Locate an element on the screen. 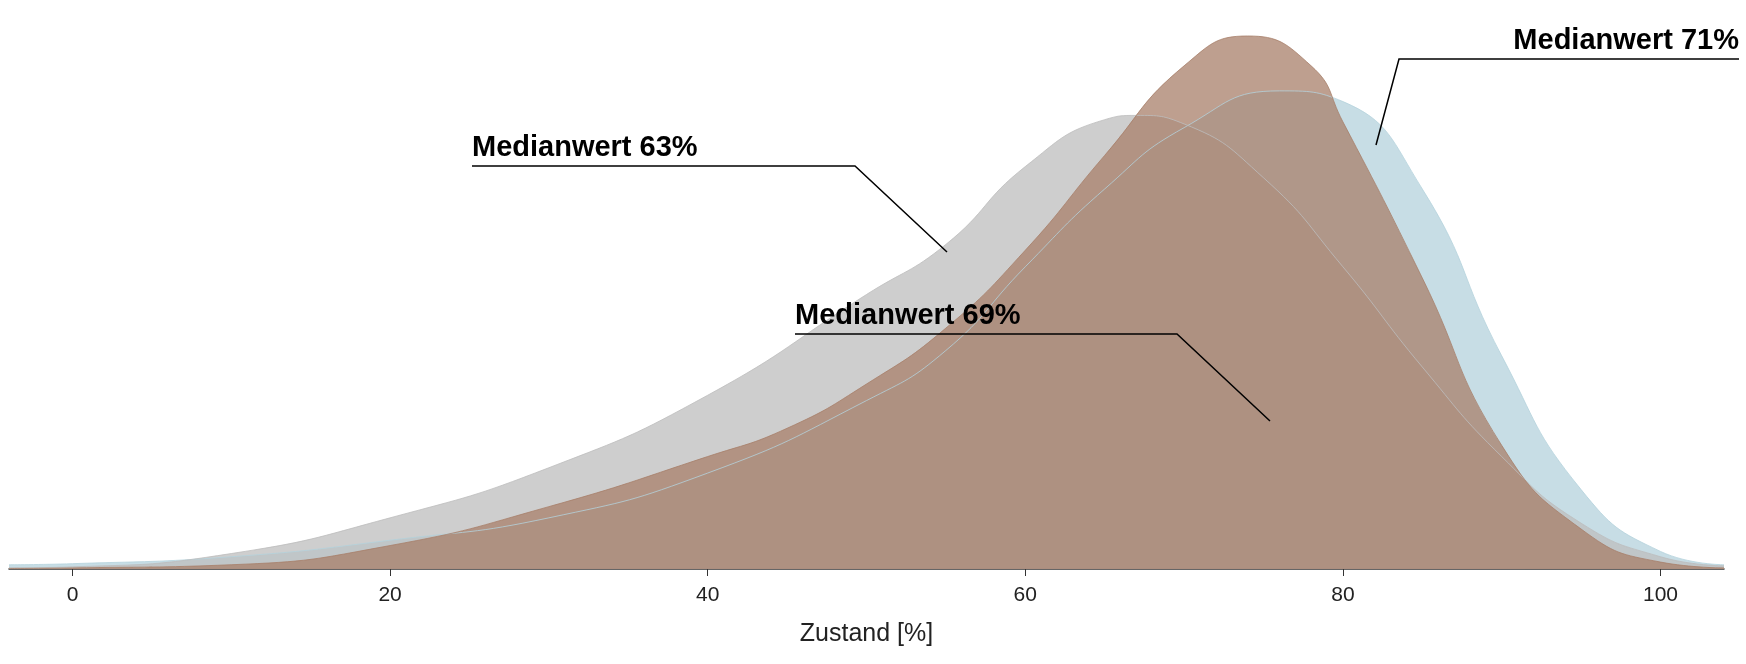  x-tick-label: 100 is located at coordinates (1660, 593).